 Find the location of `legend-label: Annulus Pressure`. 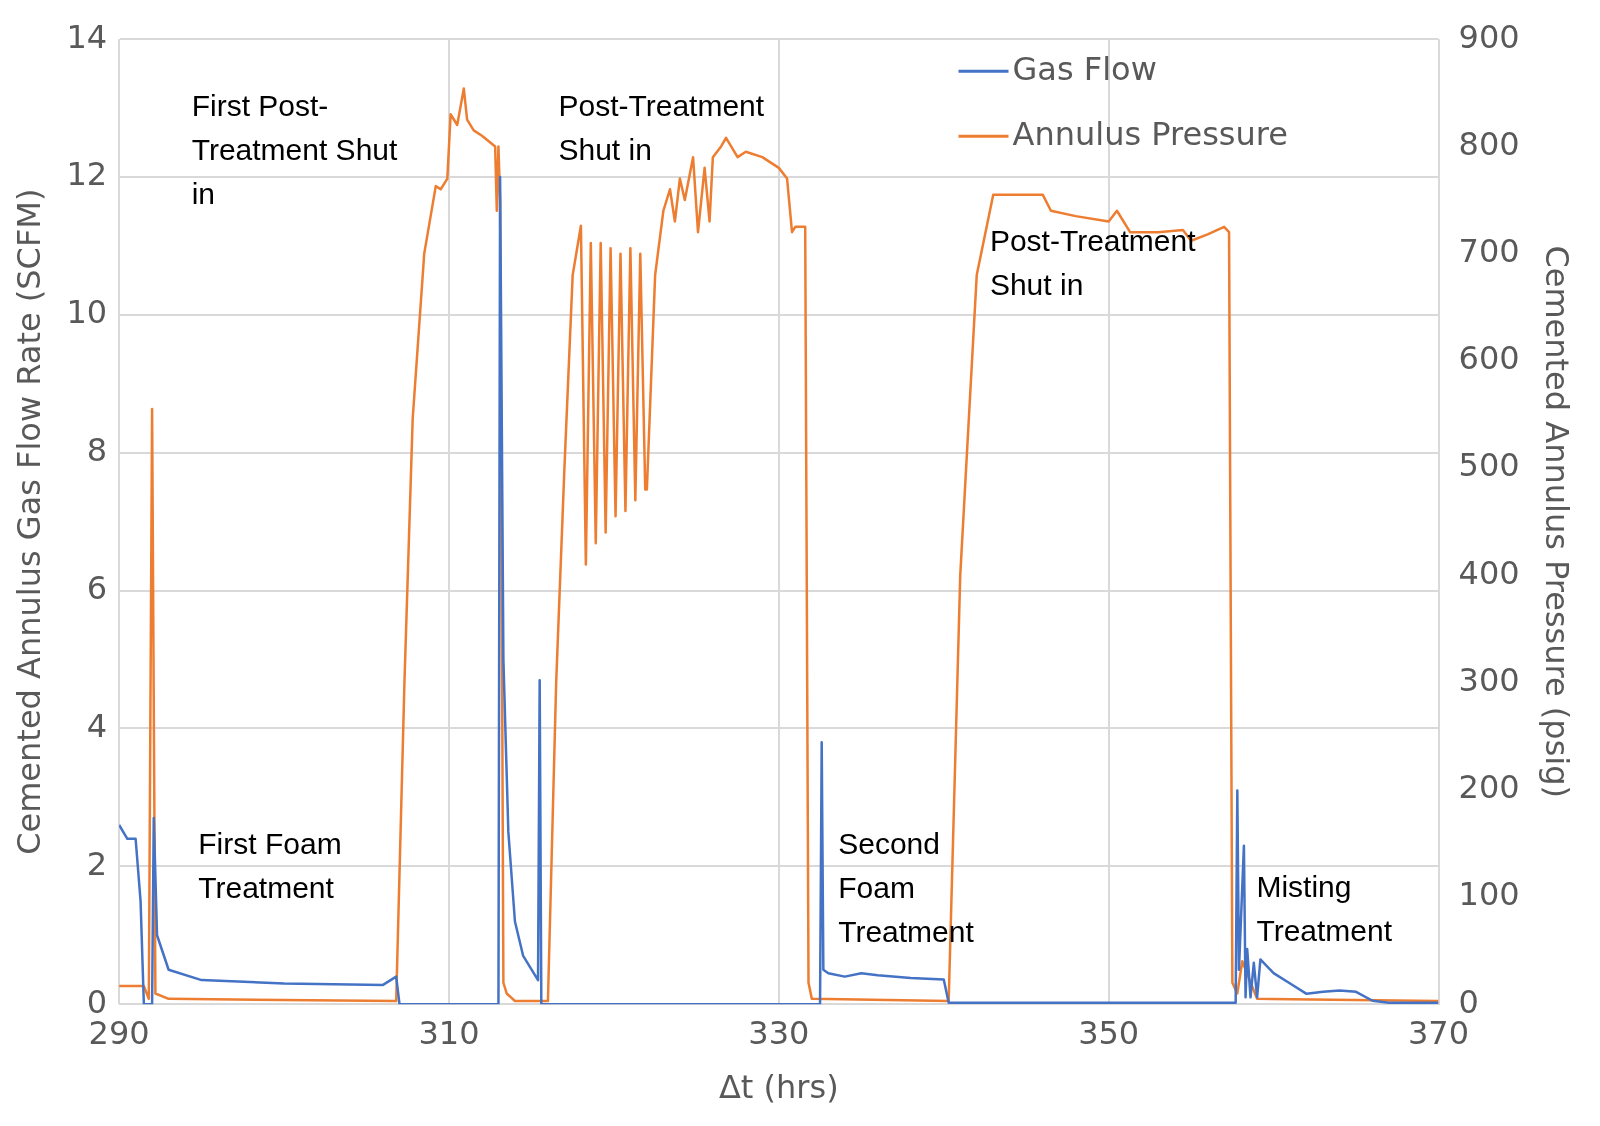

legend-label: Annulus Pressure is located at coordinates (1150, 133).